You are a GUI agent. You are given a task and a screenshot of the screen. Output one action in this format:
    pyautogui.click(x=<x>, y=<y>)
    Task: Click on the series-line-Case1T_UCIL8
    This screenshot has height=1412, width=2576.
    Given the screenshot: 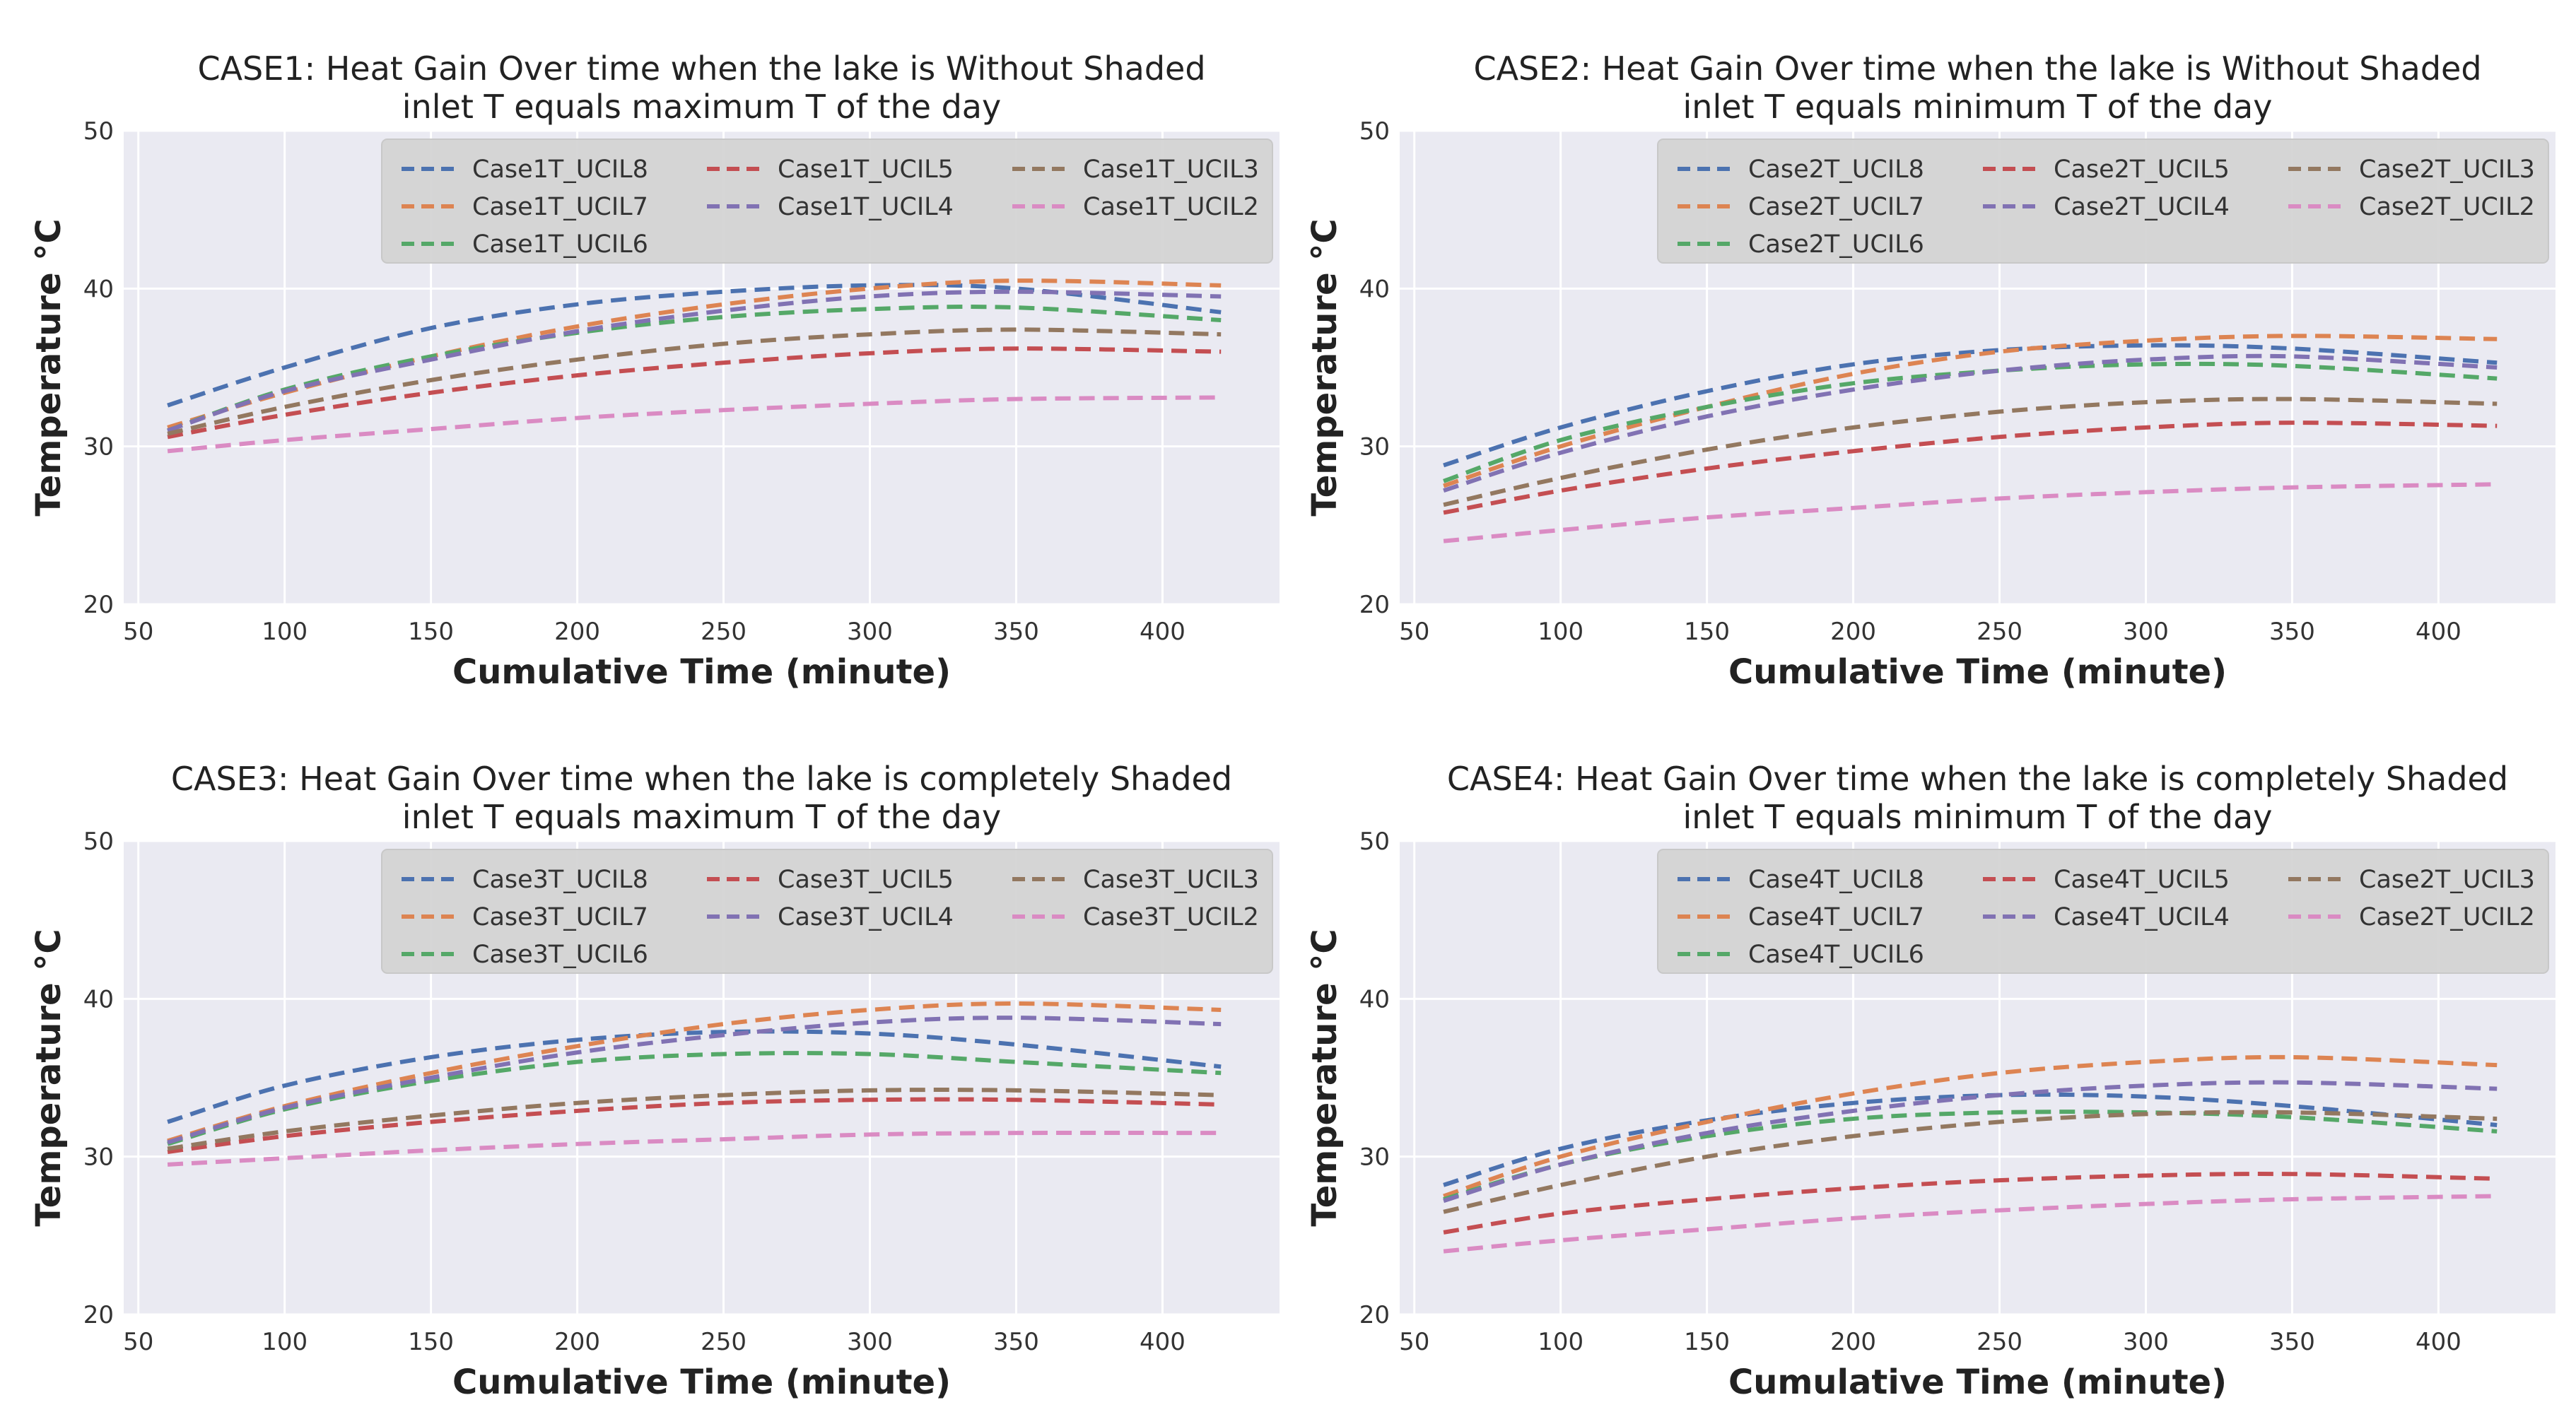 What is the action you would take?
    pyautogui.click(x=695, y=345)
    